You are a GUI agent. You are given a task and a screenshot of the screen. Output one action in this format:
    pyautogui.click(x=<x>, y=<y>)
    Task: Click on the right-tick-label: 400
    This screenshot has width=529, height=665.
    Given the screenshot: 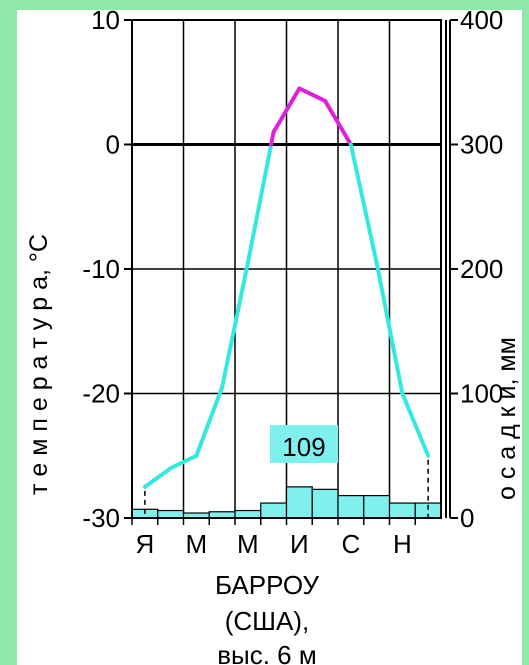 What is the action you would take?
    pyautogui.click(x=481, y=22)
    